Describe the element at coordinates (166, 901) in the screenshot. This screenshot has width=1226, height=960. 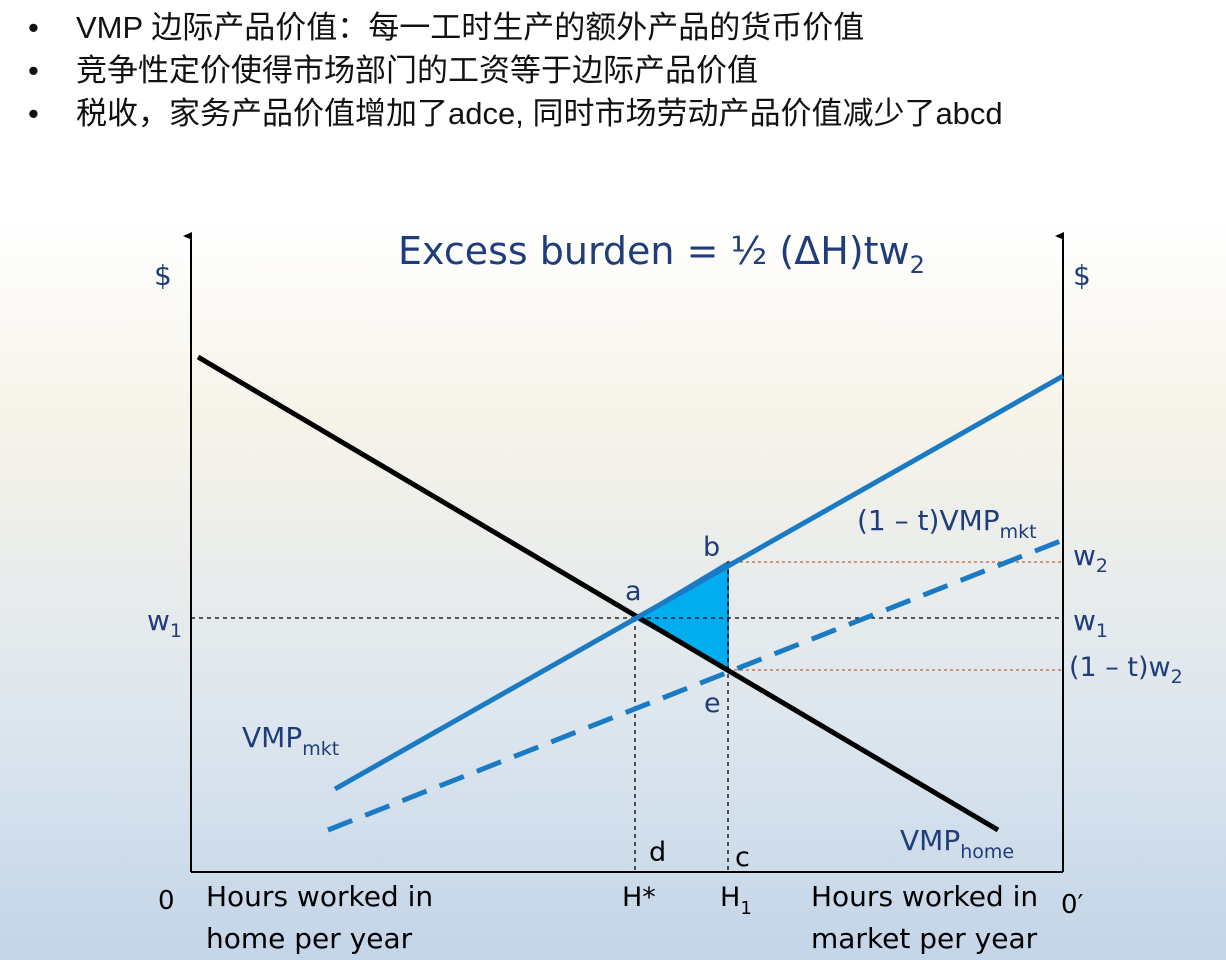
I see `origin-left-label: 0` at that location.